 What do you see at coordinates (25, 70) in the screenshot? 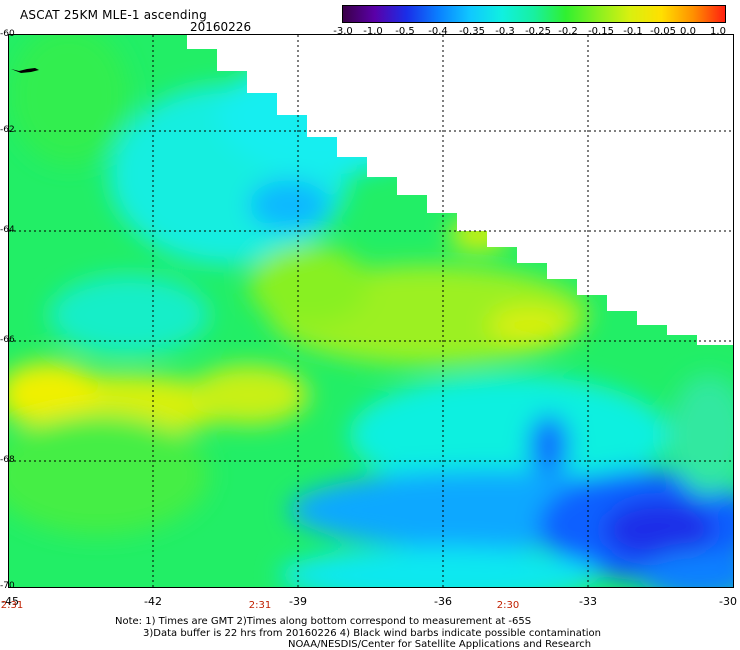
I see `coastline` at bounding box center [25, 70].